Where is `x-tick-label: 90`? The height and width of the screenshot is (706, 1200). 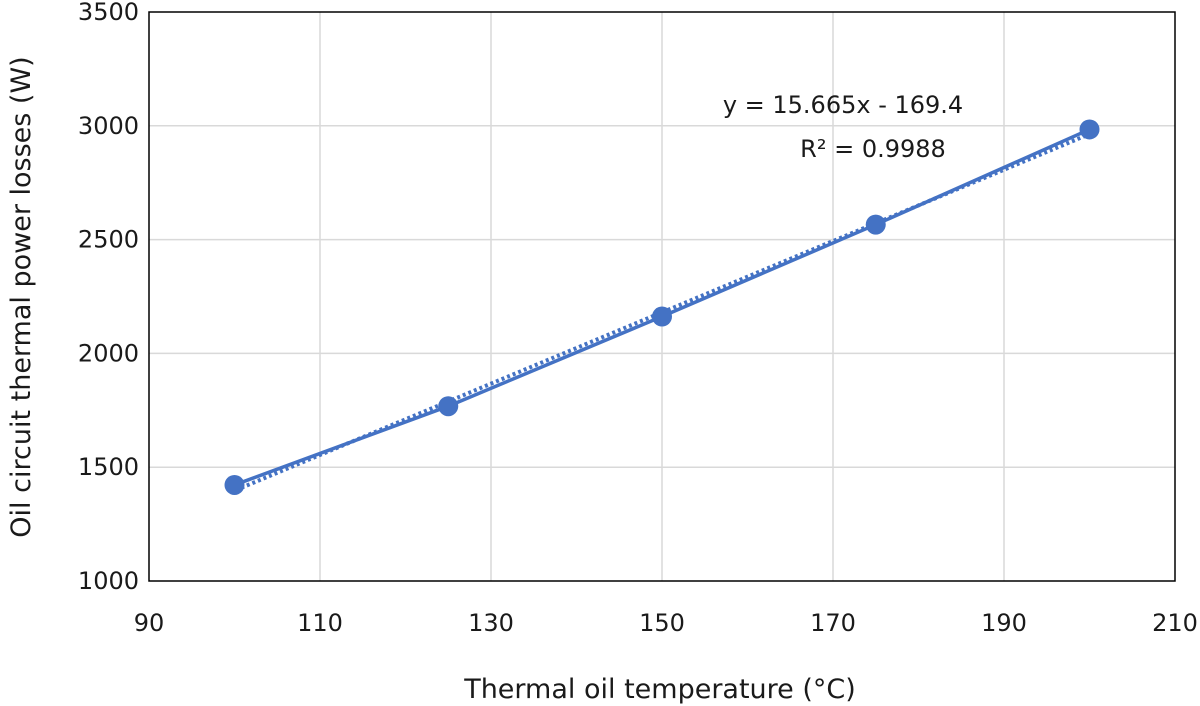 x-tick-label: 90 is located at coordinates (149, 623).